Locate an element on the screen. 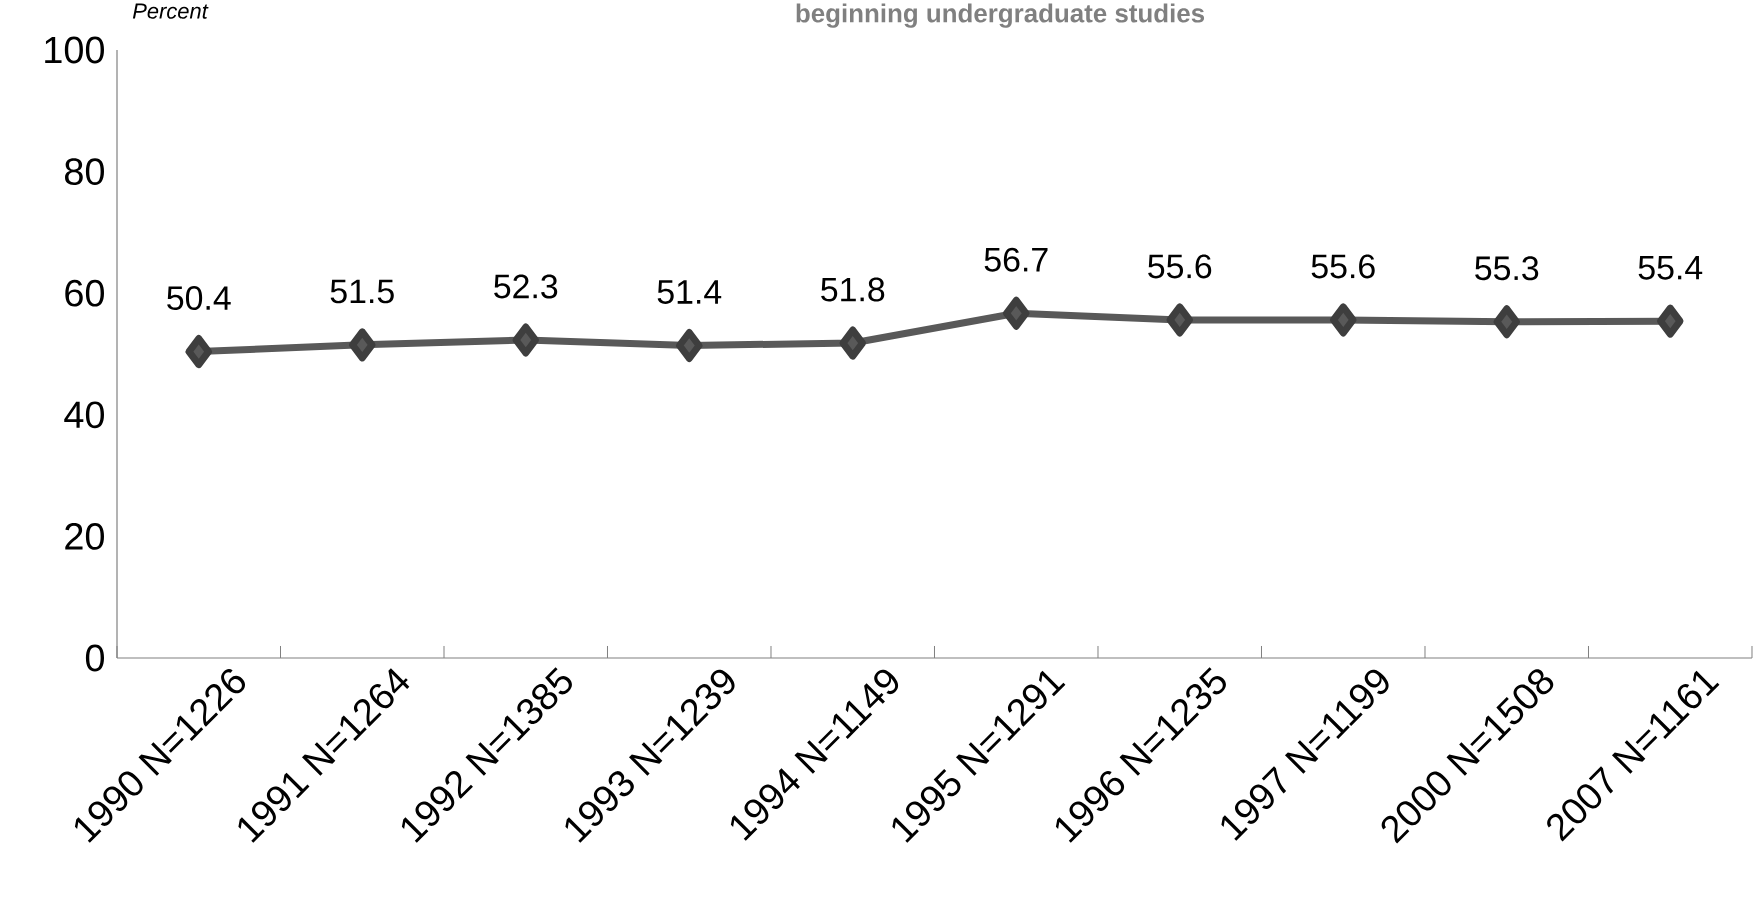  data-label: 55.4 is located at coordinates (1670, 267).